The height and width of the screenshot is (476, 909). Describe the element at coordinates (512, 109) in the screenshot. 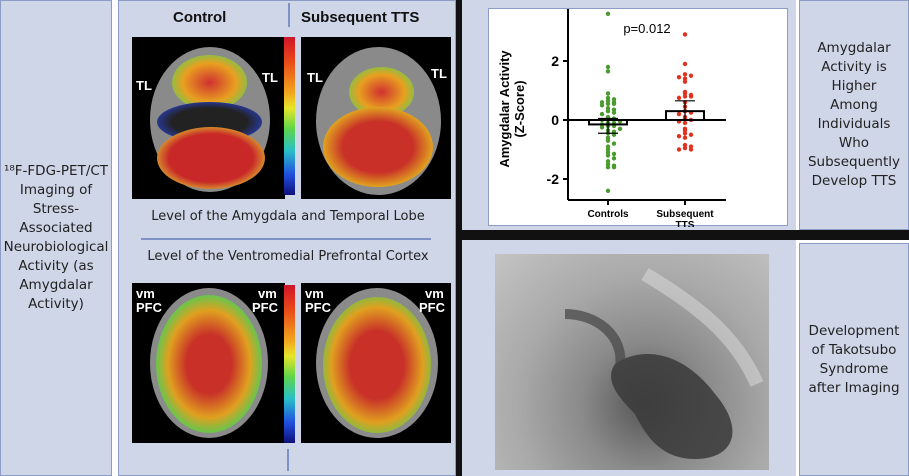

I see `y-axis-label: Amygdalar Activity(Z-Score)` at that location.